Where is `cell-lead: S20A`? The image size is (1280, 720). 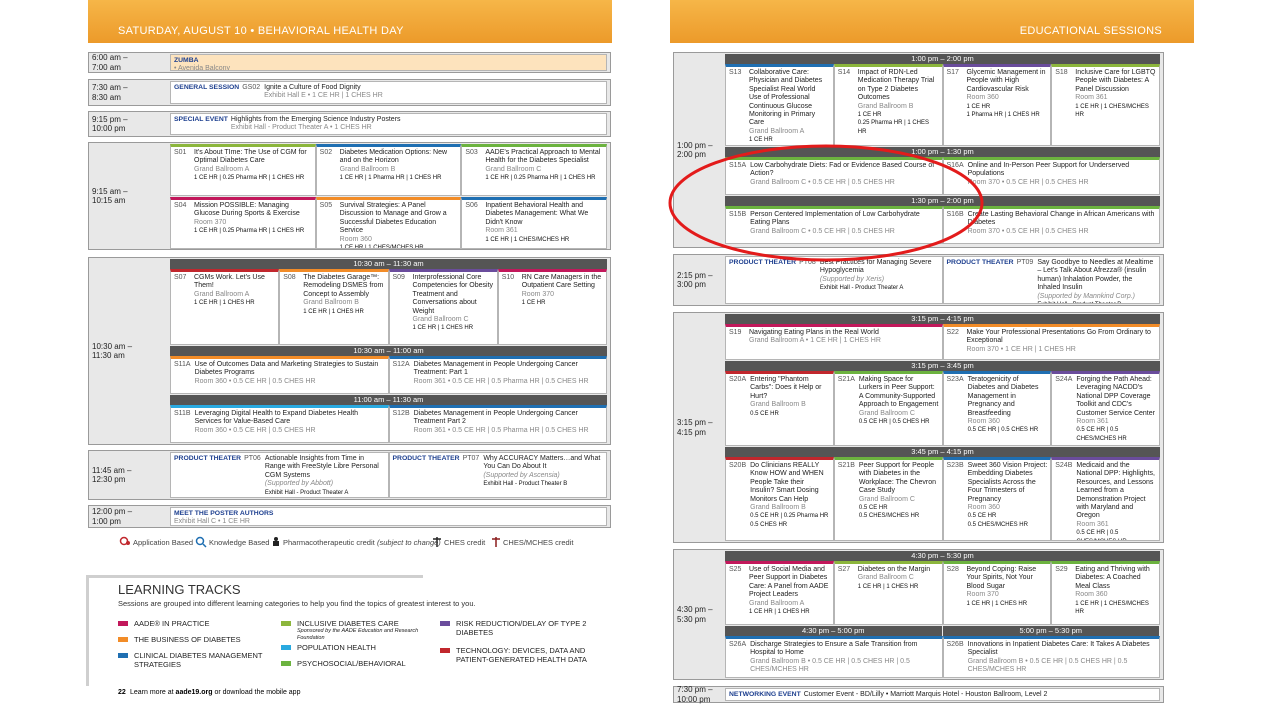
cell-lead: S20A is located at coordinates (739, 409).